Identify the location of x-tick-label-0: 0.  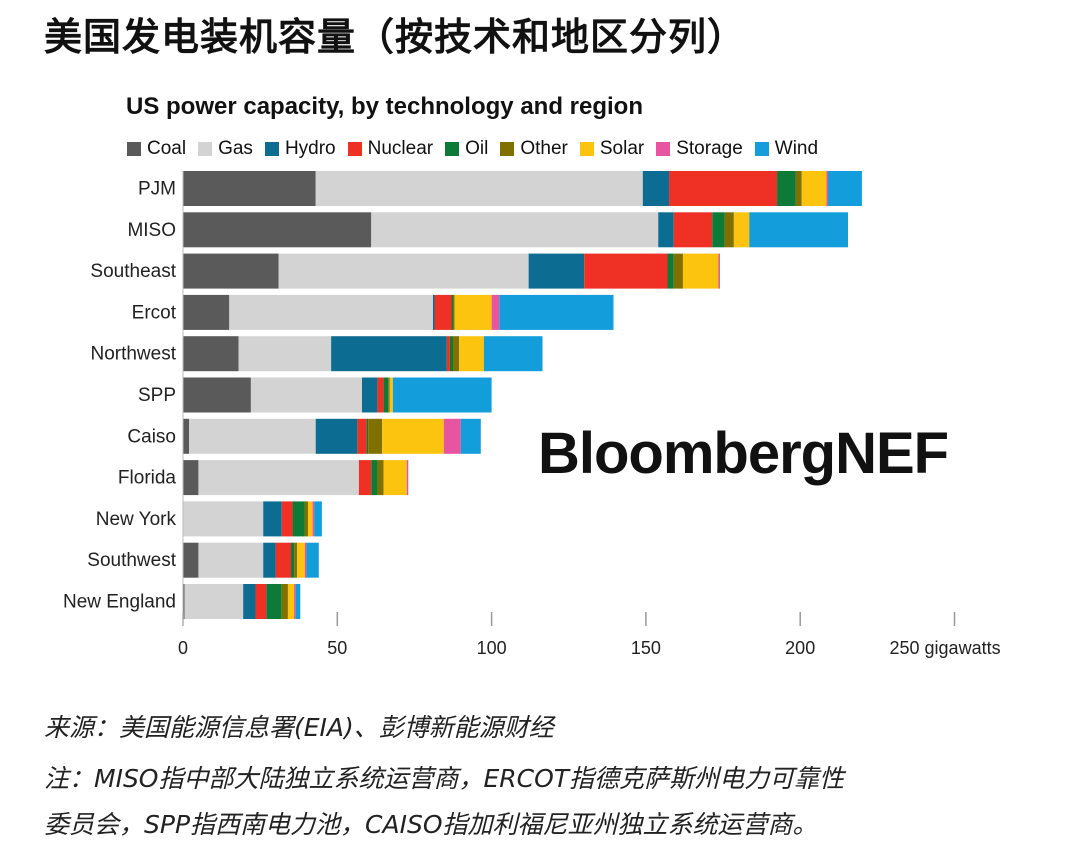
(183, 648).